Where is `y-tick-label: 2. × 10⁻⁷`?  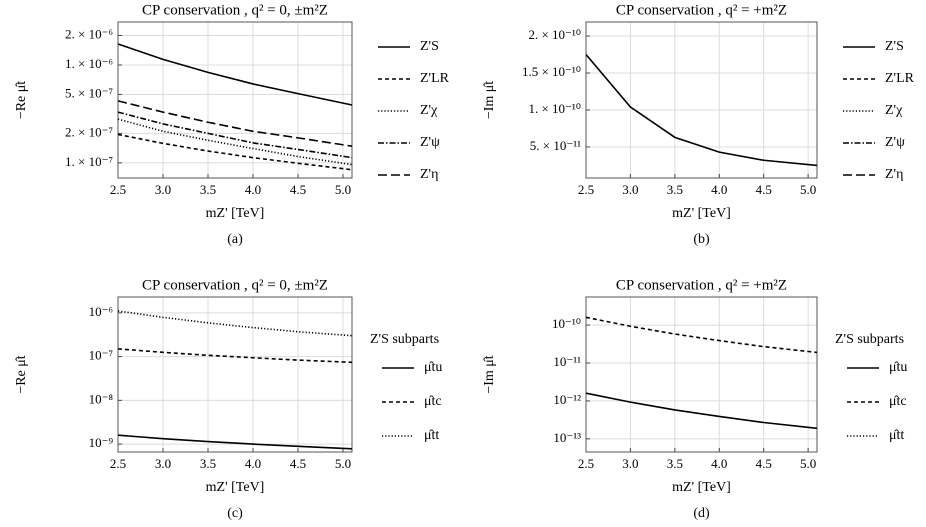 y-tick-label: 2. × 10⁻⁷ is located at coordinates (89, 131).